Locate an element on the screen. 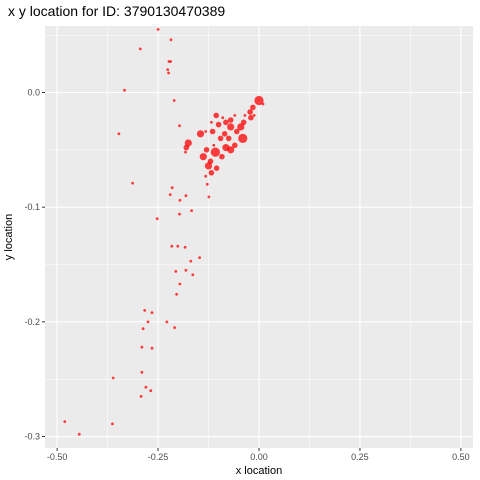 Image resolution: width=480 pixels, height=480 pixels. y-tick-label: -0.2 is located at coordinates (32, 322).